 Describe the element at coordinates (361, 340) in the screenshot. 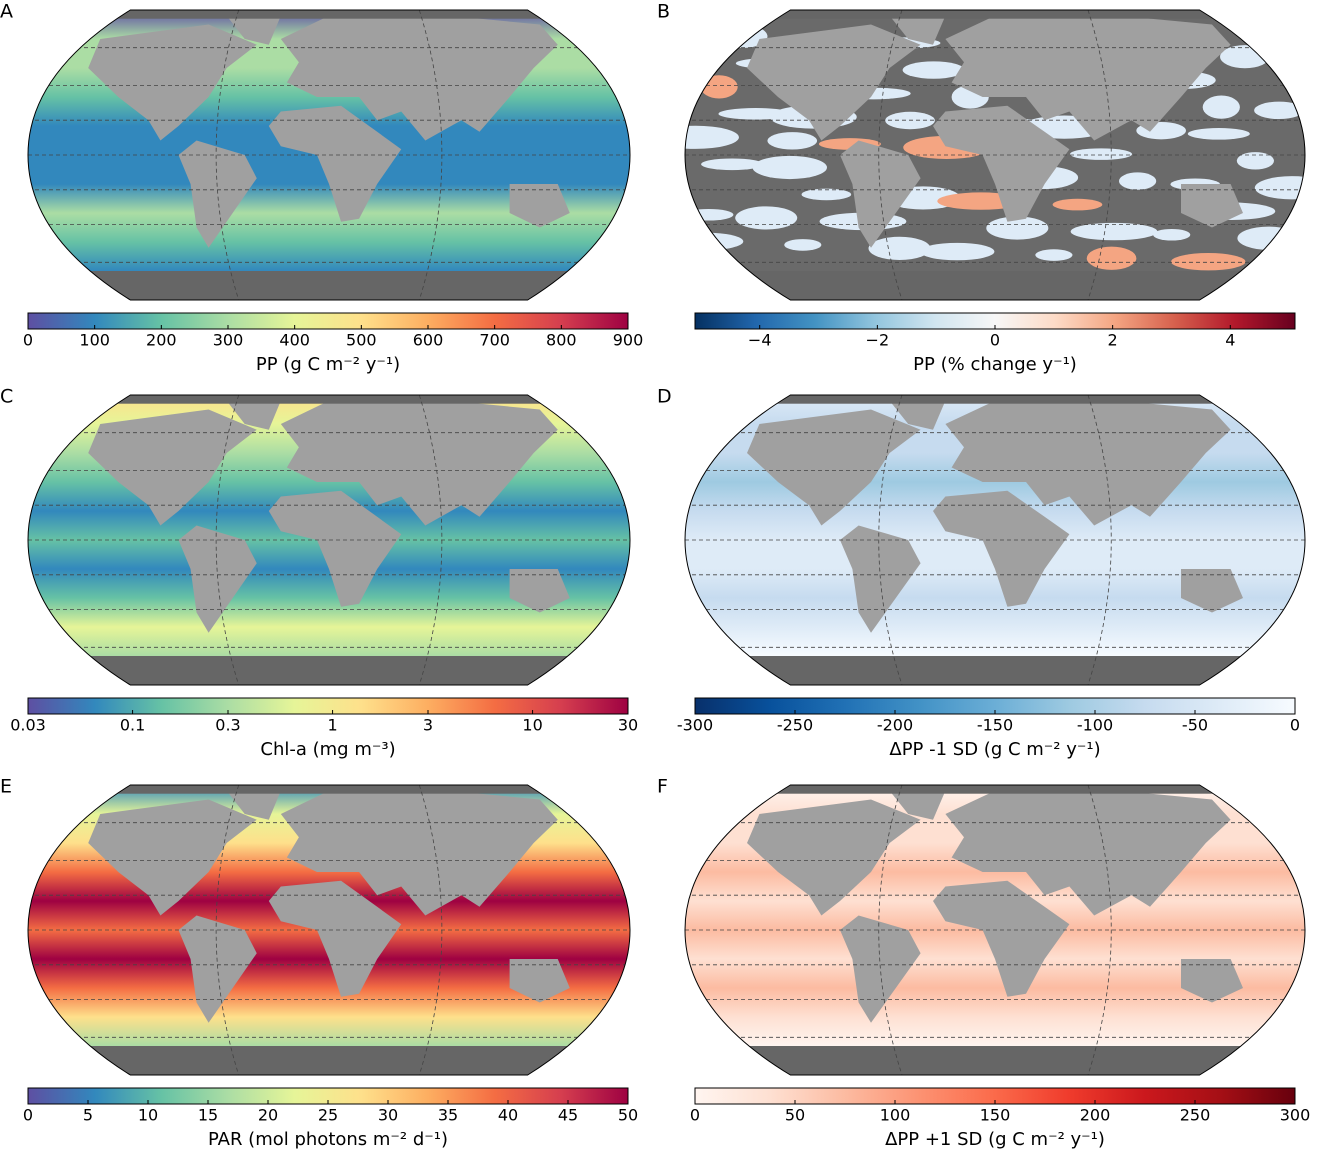

I see `colorbar-tick-label: 500` at that location.